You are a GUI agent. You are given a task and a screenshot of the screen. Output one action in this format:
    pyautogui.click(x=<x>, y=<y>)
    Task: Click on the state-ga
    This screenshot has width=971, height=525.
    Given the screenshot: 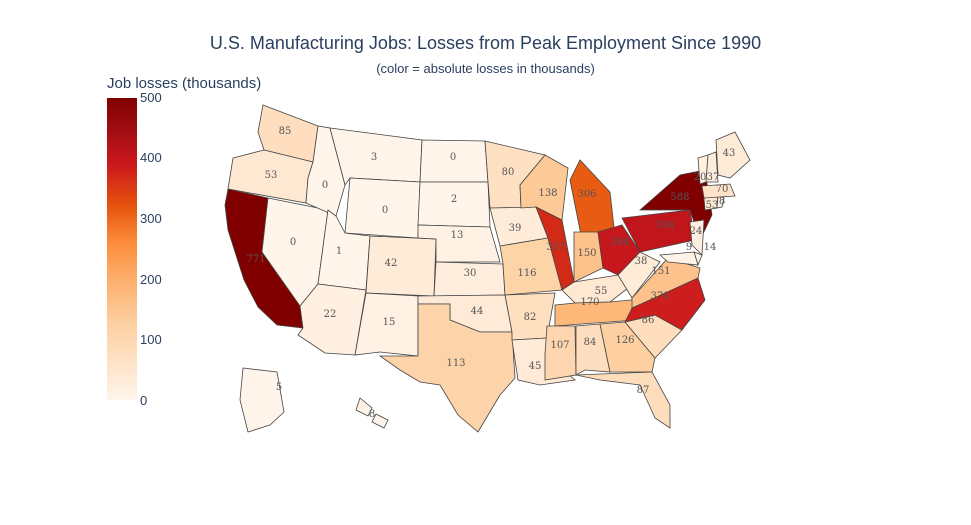 What is the action you would take?
    pyautogui.click(x=627, y=347)
    